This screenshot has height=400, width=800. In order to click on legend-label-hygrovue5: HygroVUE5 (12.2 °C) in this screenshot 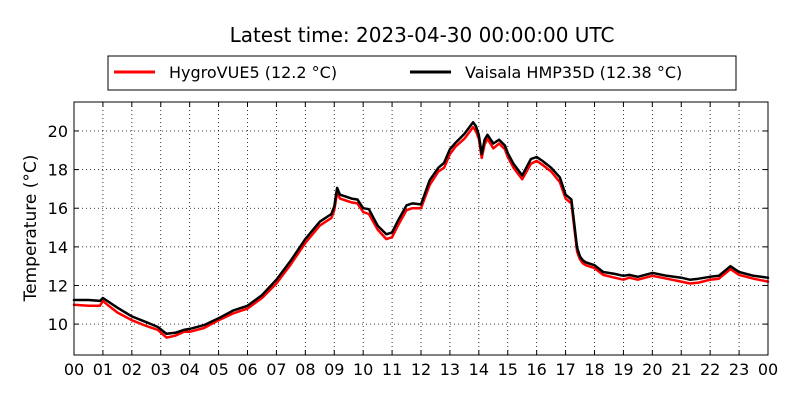, I will do `click(253, 72)`.